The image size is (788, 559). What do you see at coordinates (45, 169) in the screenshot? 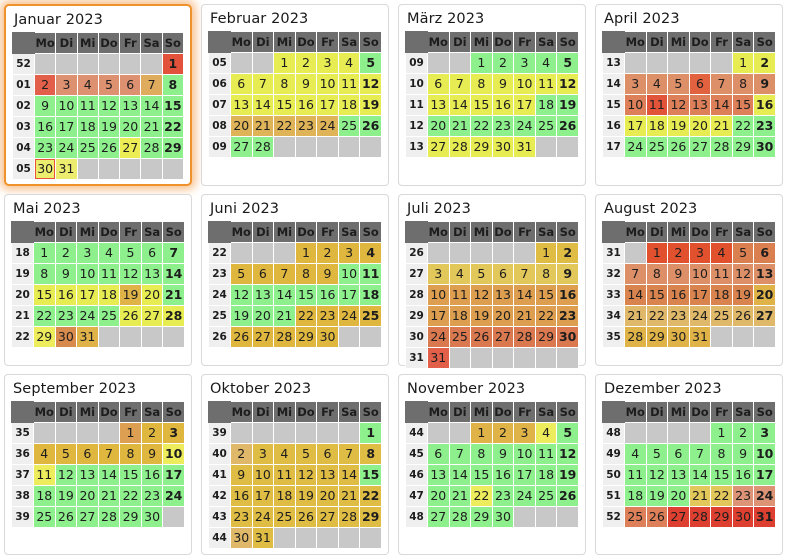
I see `day-cell-today: 30` at bounding box center [45, 169].